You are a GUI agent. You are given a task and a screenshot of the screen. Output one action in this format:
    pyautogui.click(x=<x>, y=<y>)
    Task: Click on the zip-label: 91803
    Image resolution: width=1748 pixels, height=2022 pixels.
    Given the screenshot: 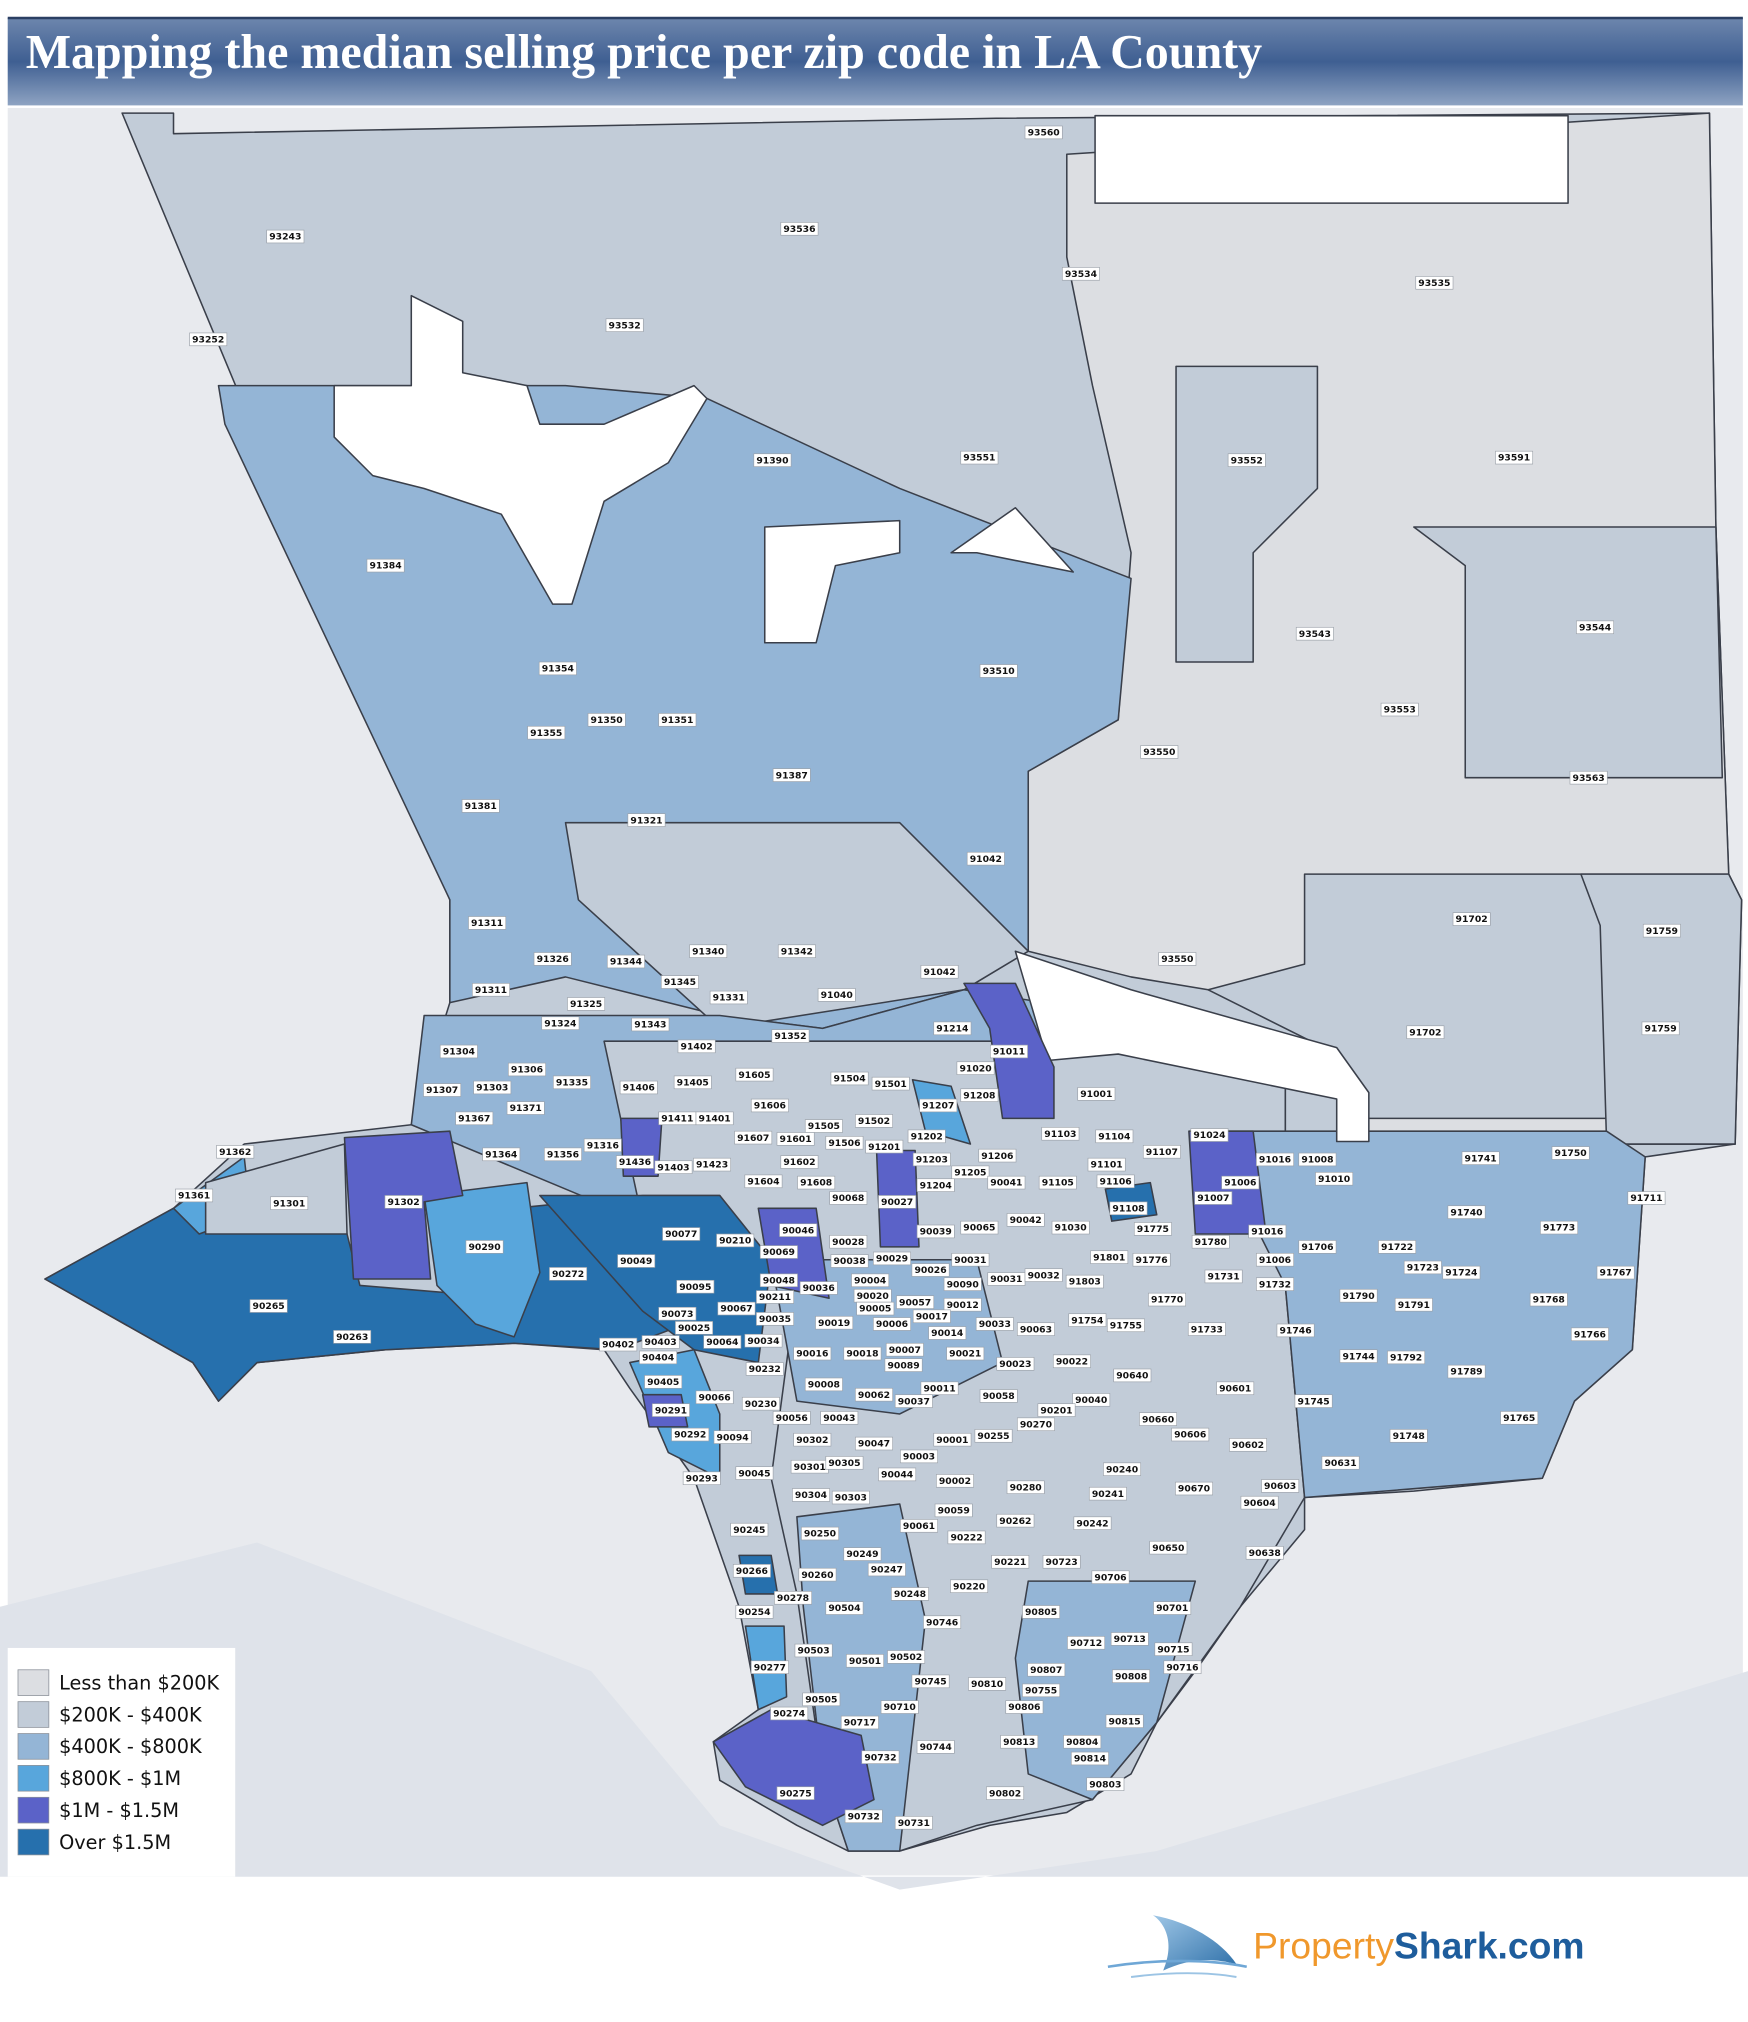 What is the action you would take?
    pyautogui.click(x=1085, y=1282)
    